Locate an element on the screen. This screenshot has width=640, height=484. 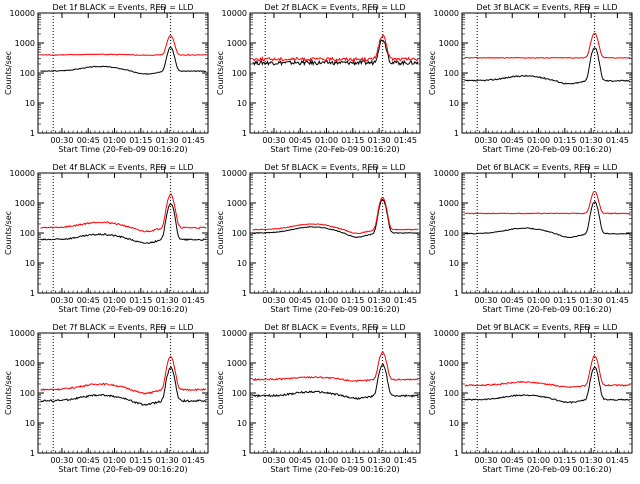
panel-title: Det 1f BLACK = Events, RED = LLD is located at coordinates (122, 7).